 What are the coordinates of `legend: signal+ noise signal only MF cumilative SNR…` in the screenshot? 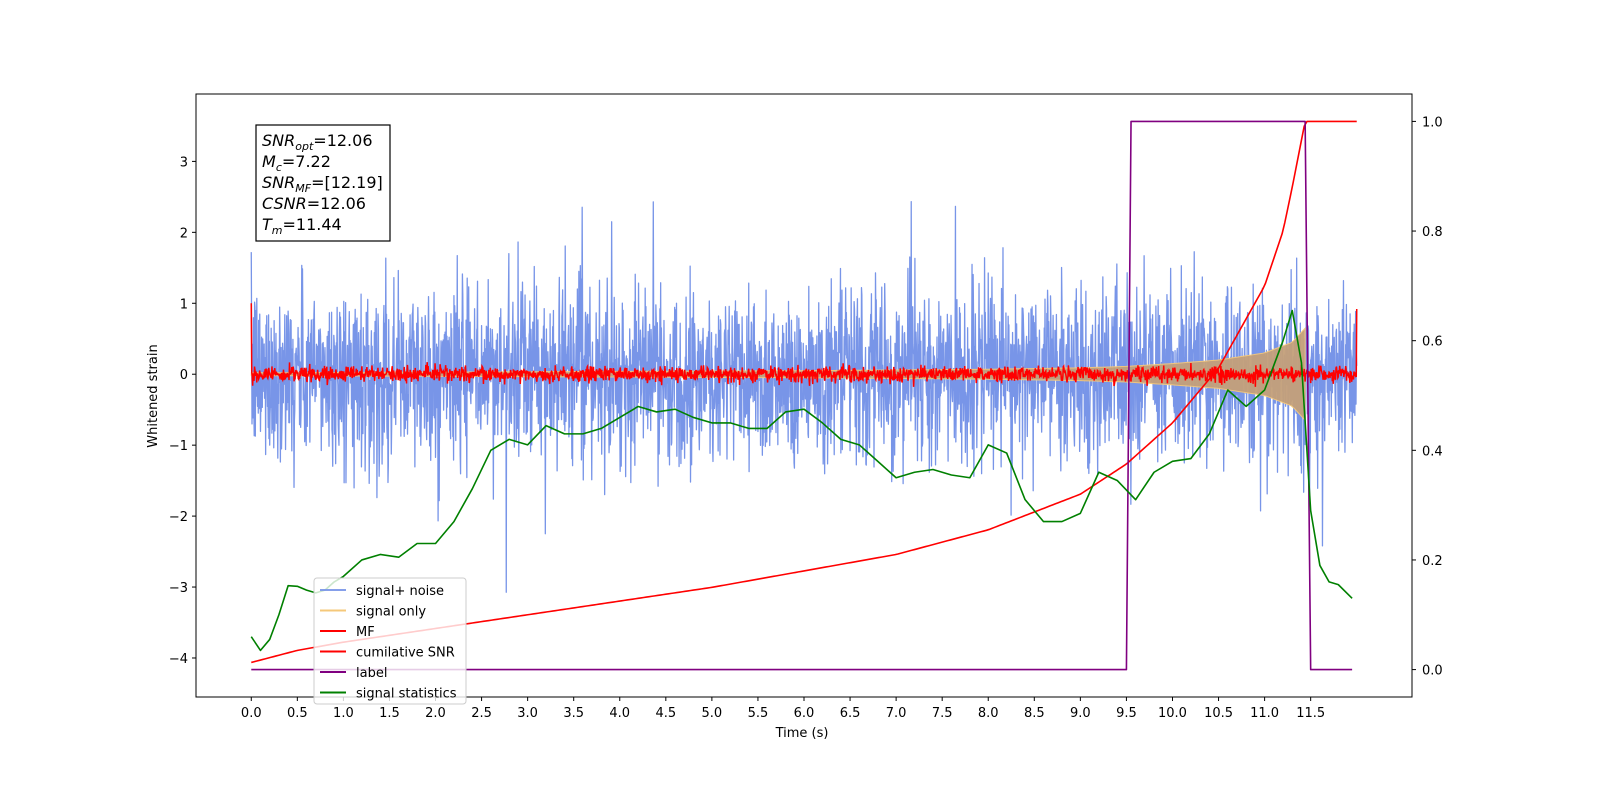 It's located at (390, 641).